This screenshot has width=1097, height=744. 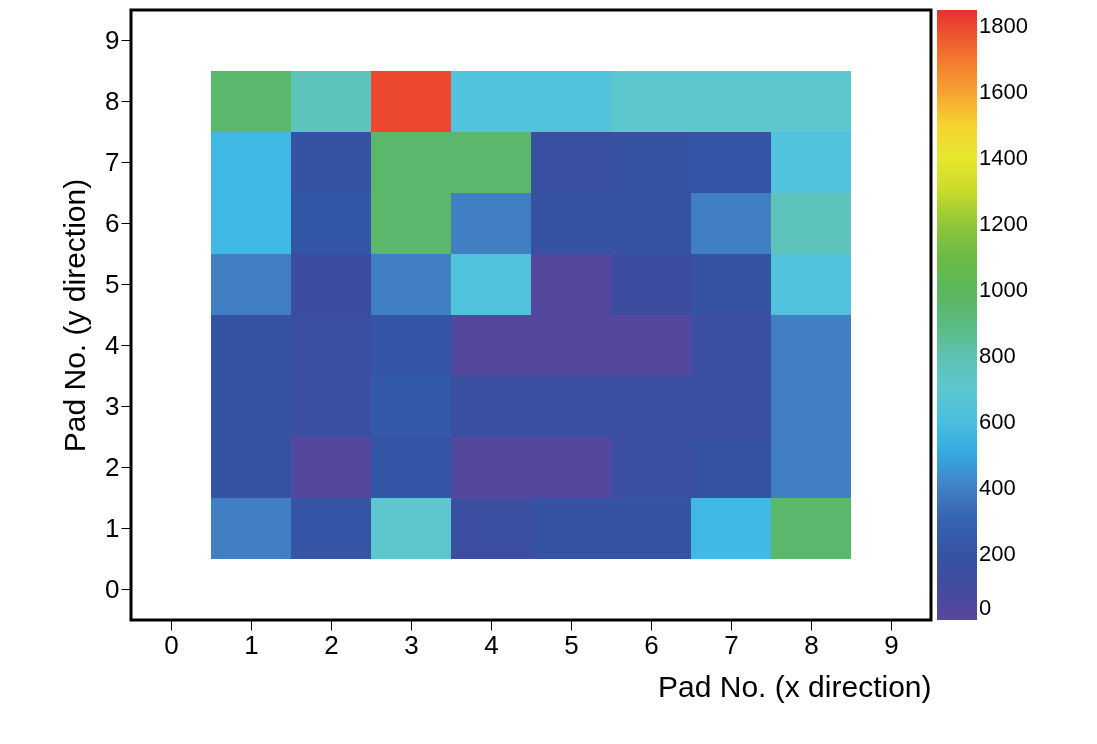 I want to click on y-axis-title: Pad No. (y direction), so click(x=75, y=315).